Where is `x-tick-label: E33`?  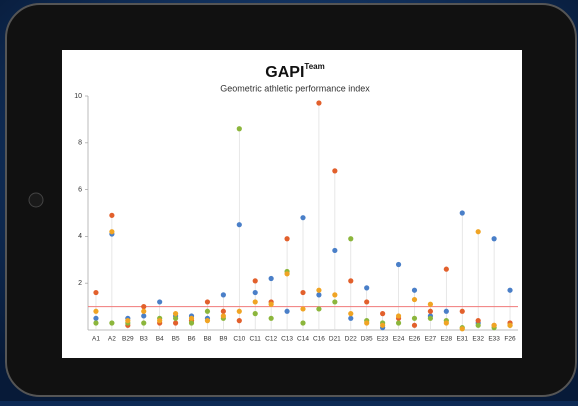 x-tick-label: E33 is located at coordinates (494, 339).